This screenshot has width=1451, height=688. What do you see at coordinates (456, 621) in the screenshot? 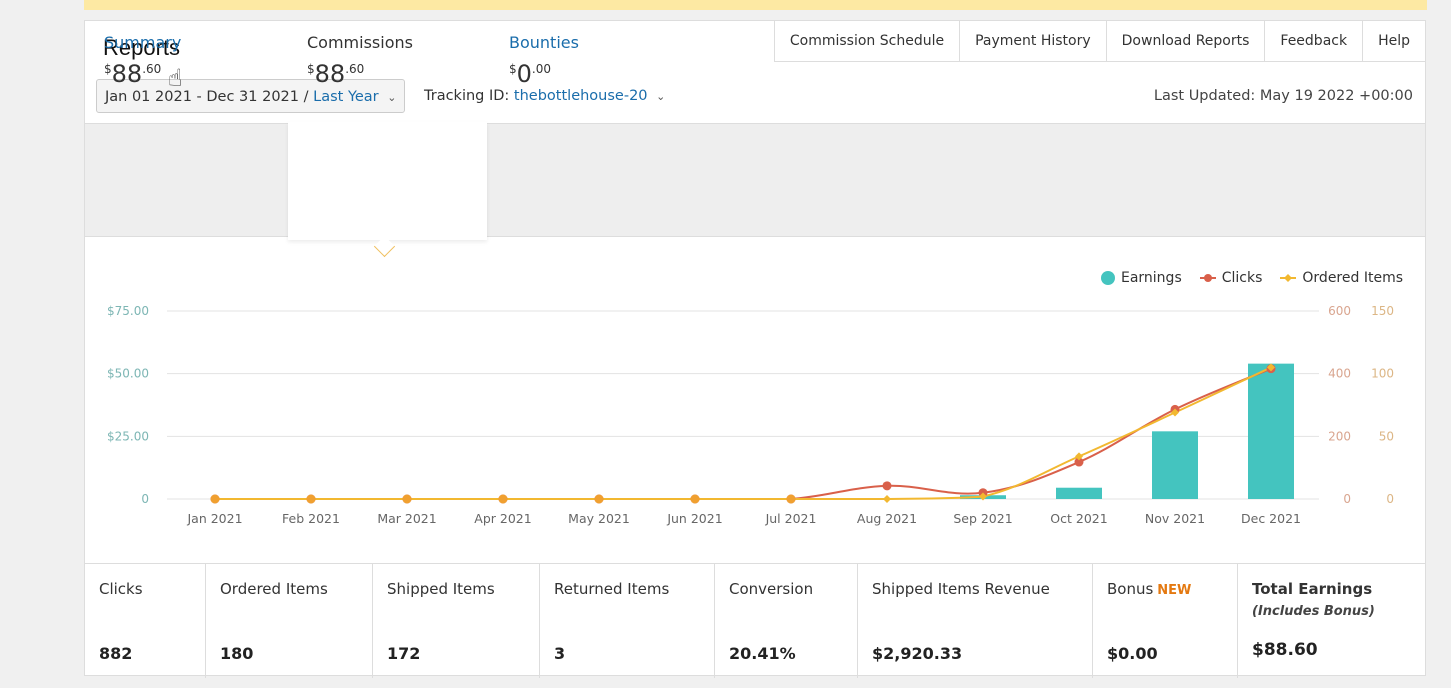
I see `stat-shipped-items: Shipped Items 172` at bounding box center [456, 621].